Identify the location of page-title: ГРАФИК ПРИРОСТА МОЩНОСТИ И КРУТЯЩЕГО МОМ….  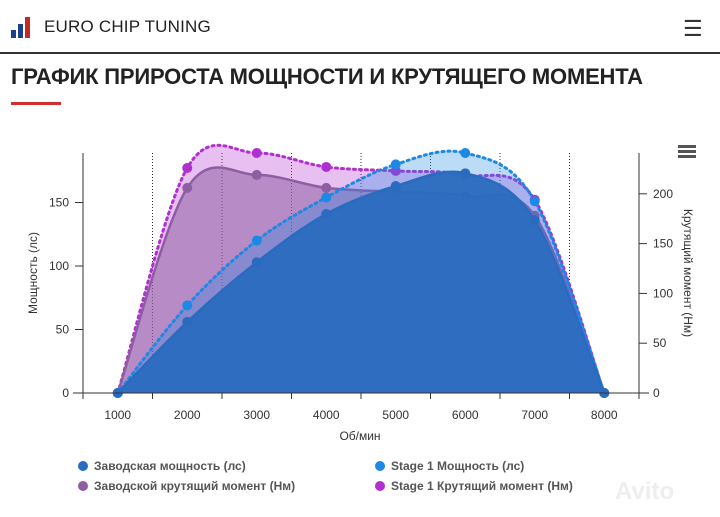
(327, 76).